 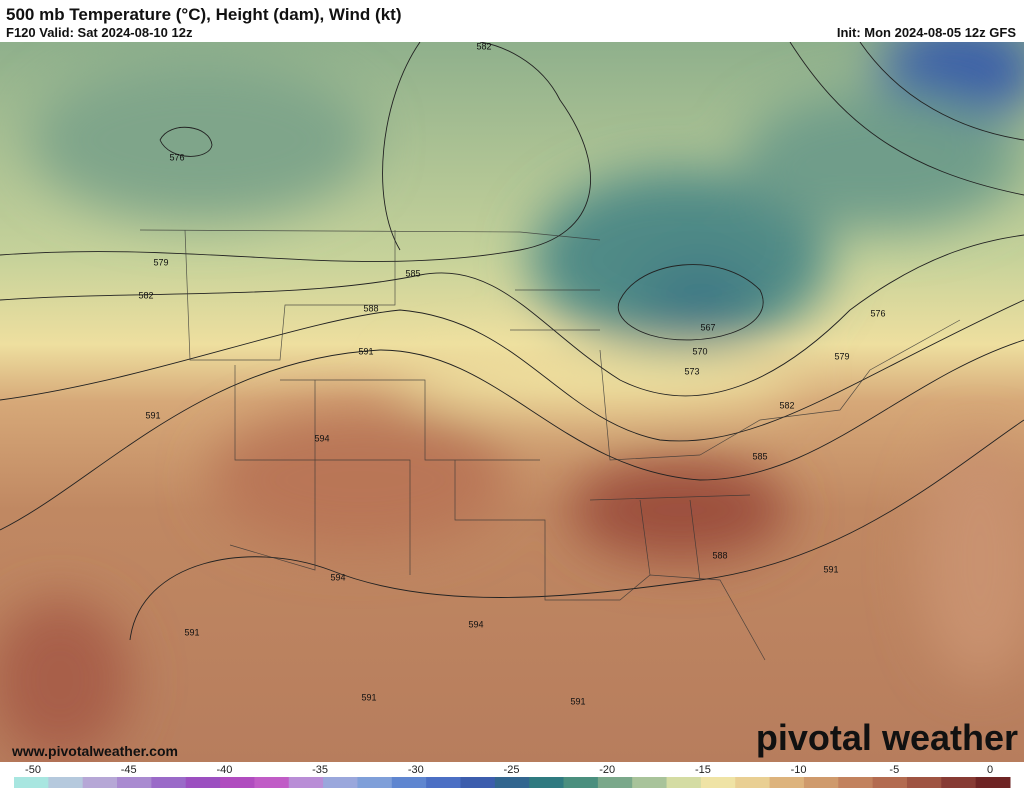 I want to click on watermark: pivotal weather, so click(x=887, y=737).